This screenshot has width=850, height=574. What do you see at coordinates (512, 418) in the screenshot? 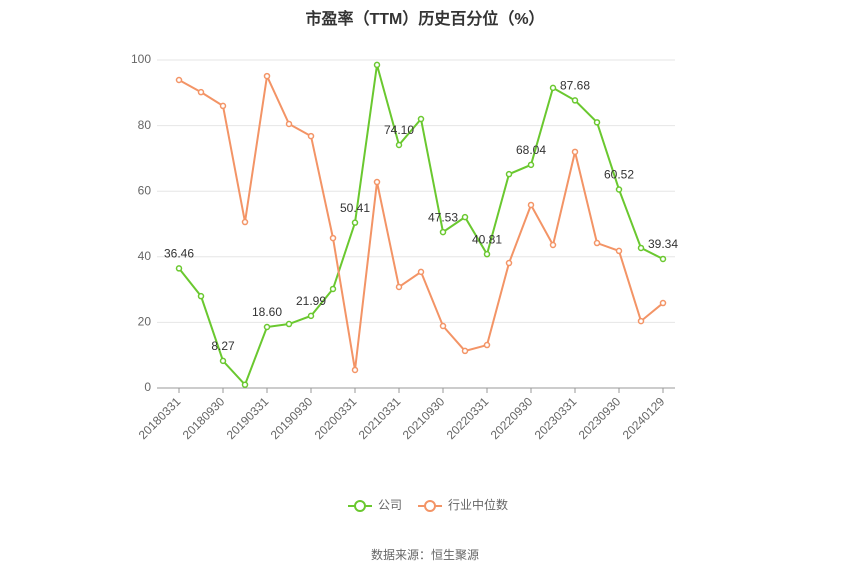
I see `x-tick-label: 20220930` at bounding box center [512, 418].